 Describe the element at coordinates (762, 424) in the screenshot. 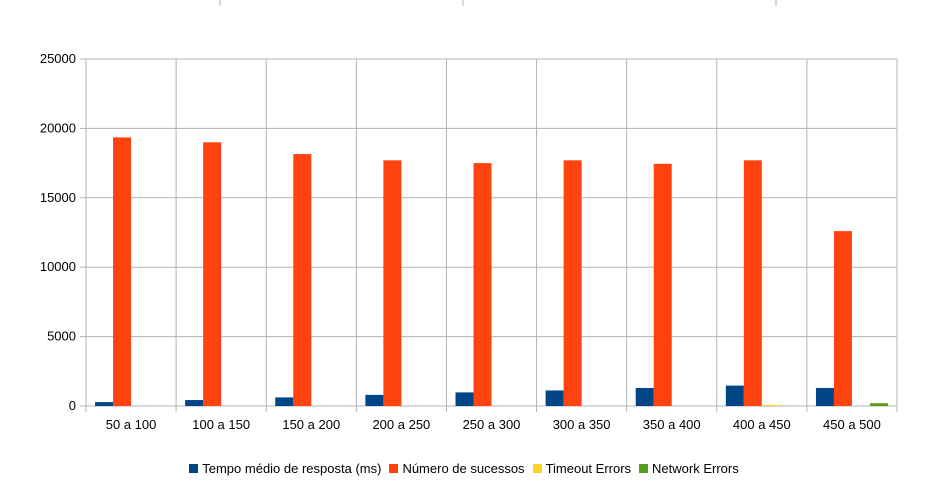

I see `x-tick-label: 400 a 450` at that location.